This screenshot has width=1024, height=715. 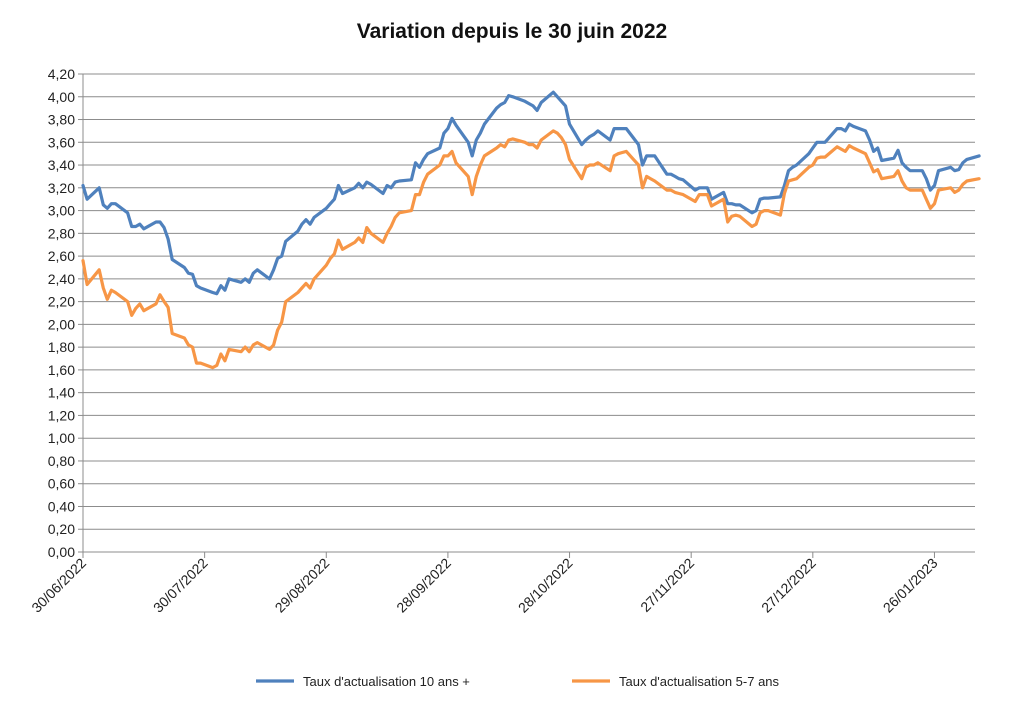 I want to click on y-tick-label: 1,80, so click(x=61, y=347).